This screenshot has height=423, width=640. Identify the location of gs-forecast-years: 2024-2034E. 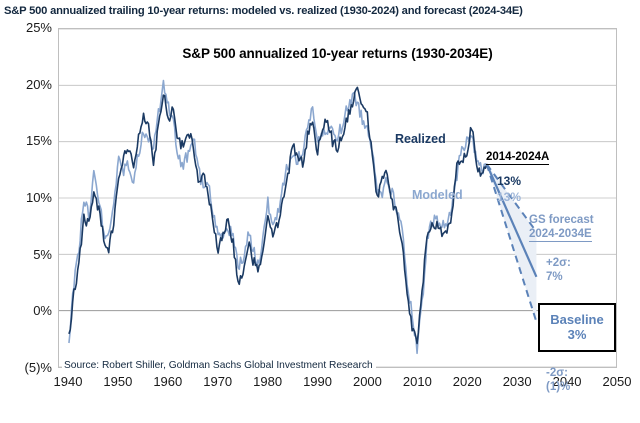
(560, 235).